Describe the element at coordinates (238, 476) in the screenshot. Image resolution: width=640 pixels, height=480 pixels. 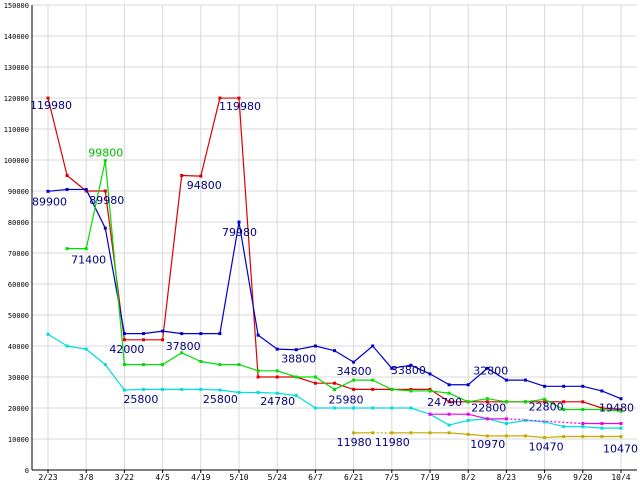
I see `x-tick-label: 5/10` at that location.